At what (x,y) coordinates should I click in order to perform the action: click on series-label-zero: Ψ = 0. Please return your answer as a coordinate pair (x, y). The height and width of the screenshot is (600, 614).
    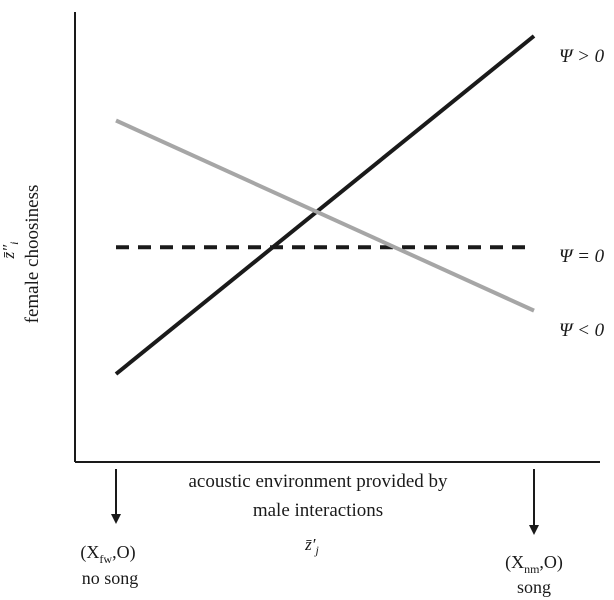
    Looking at the image, I should click on (582, 256).